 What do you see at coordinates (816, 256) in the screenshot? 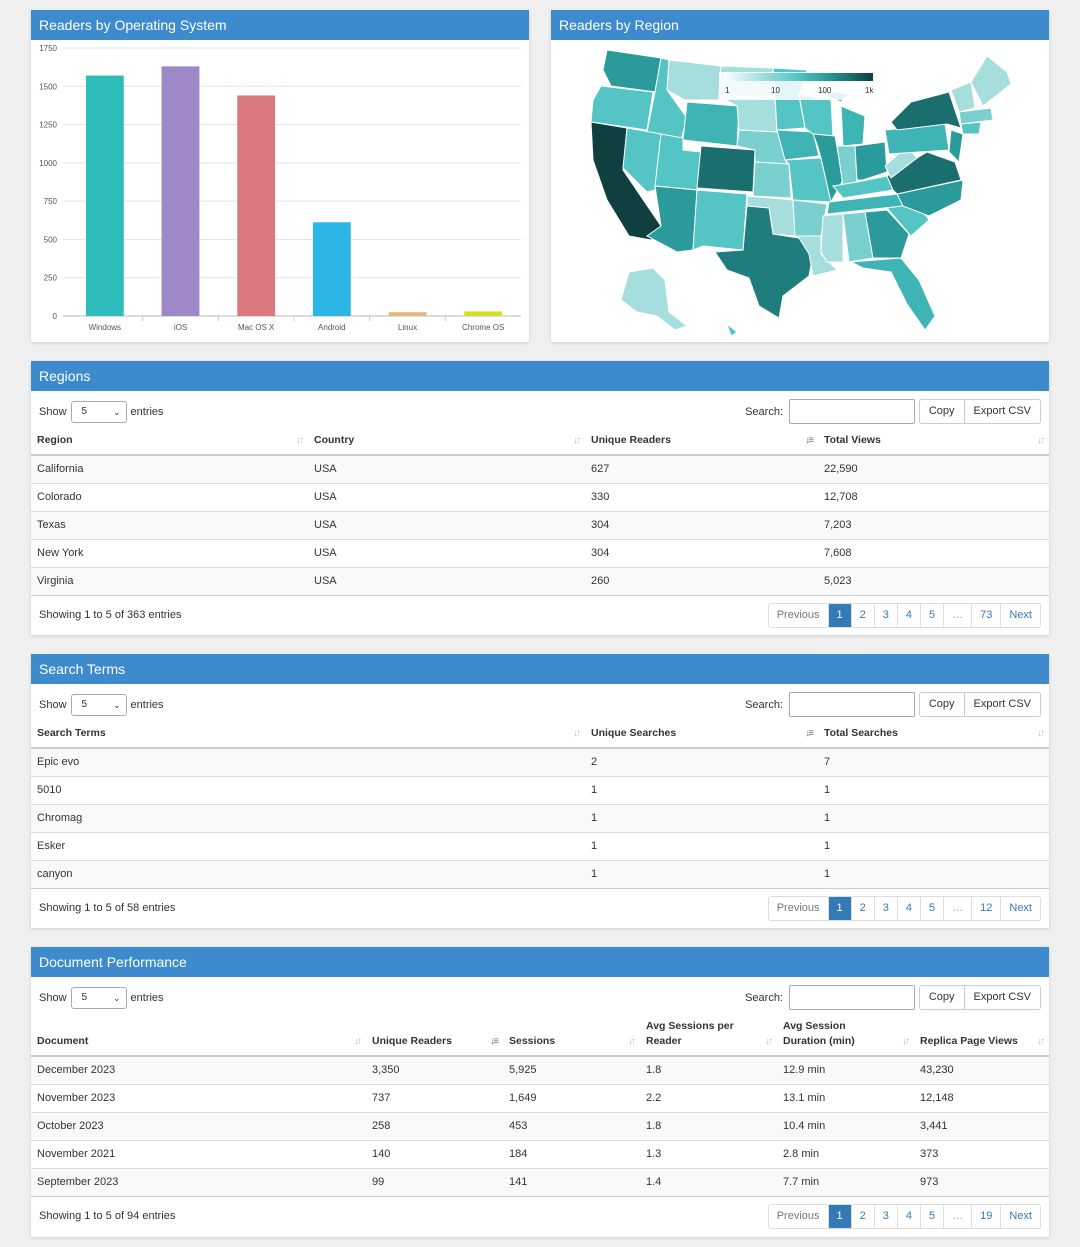
I see `state-louisiana` at bounding box center [816, 256].